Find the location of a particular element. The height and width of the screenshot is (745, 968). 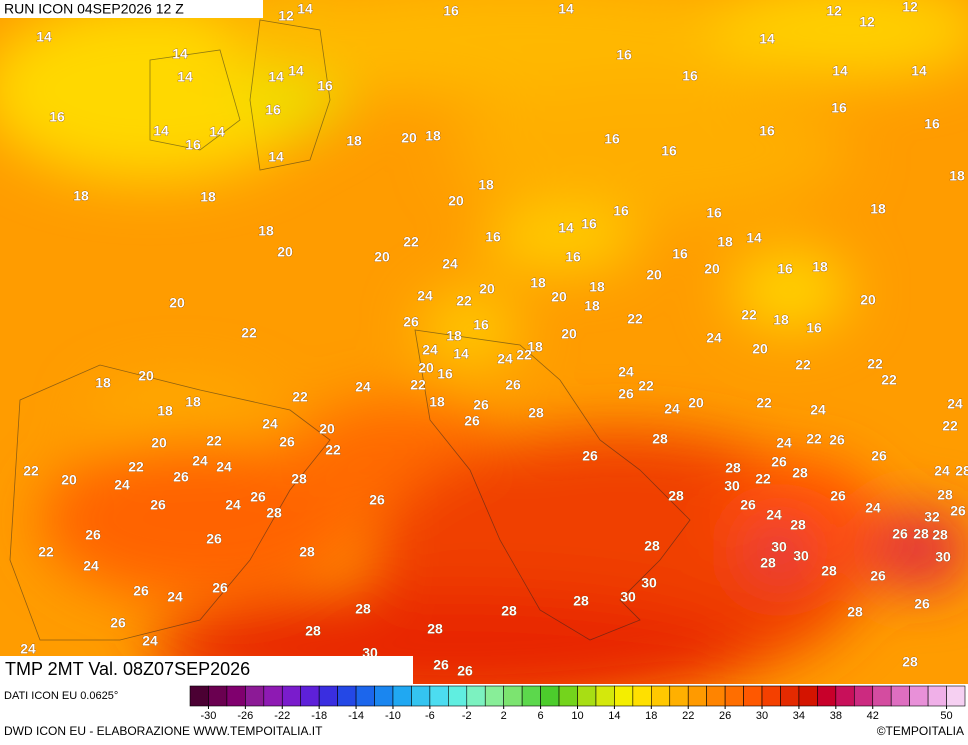

colorbar-tick-label: 6 is located at coordinates (541, 716).